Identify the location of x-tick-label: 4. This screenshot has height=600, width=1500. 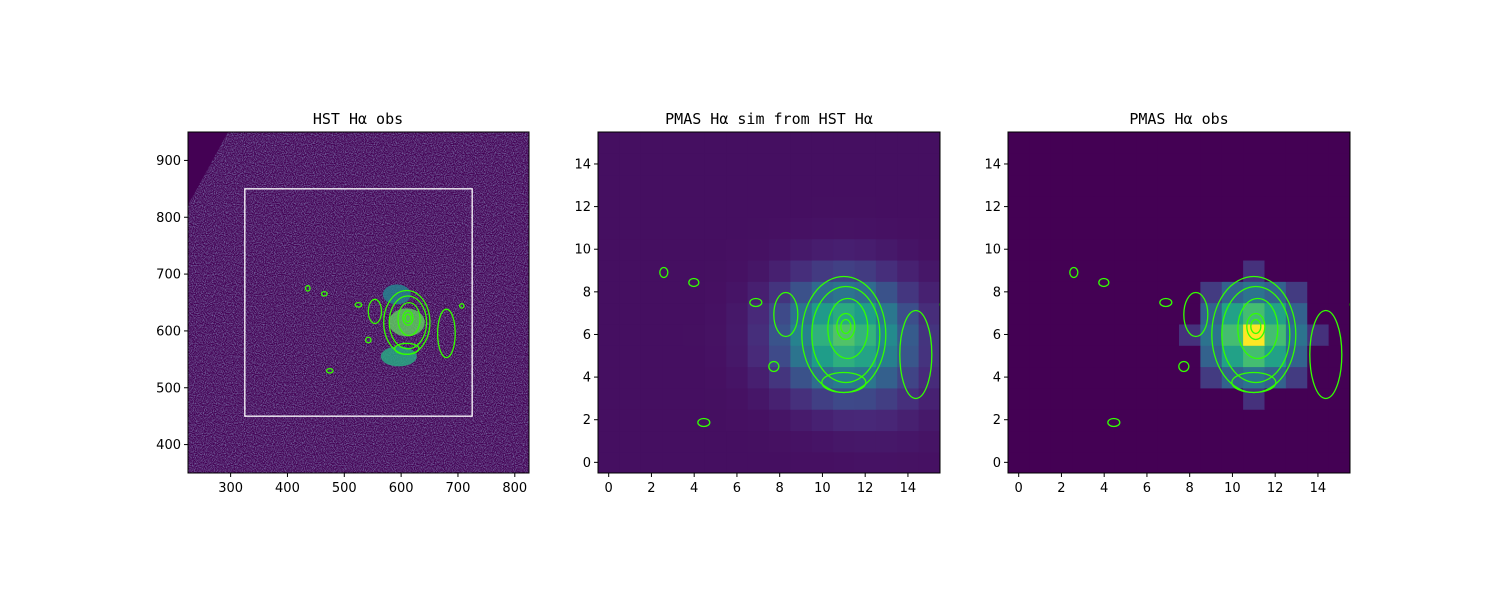
(1104, 488).